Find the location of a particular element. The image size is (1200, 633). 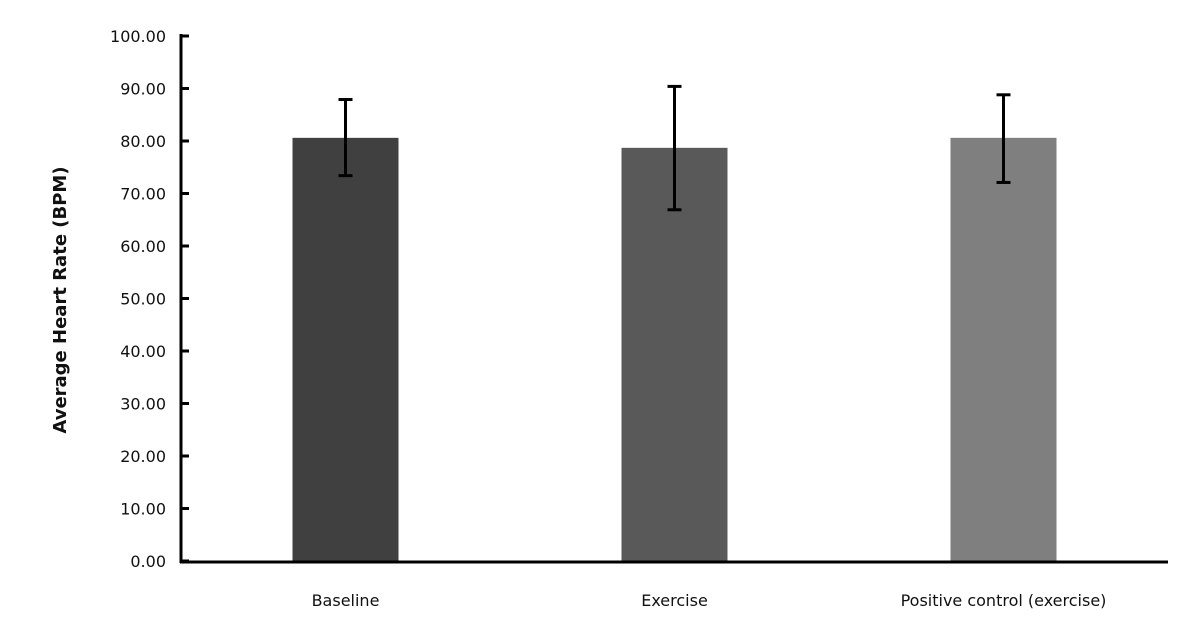

y-tick-label: 70.00 is located at coordinates (143, 194).